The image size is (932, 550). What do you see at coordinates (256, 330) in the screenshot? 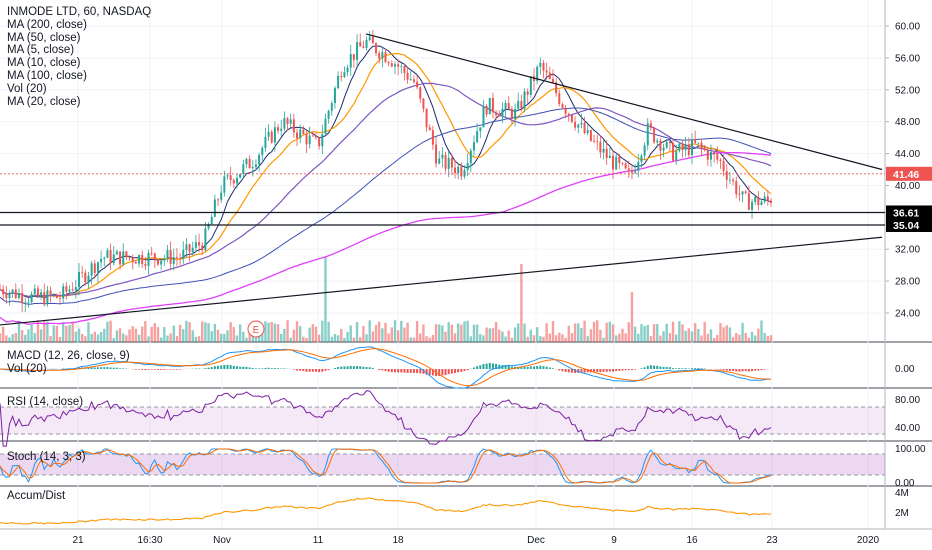
I see `earnings-marker-label: E` at bounding box center [256, 330].